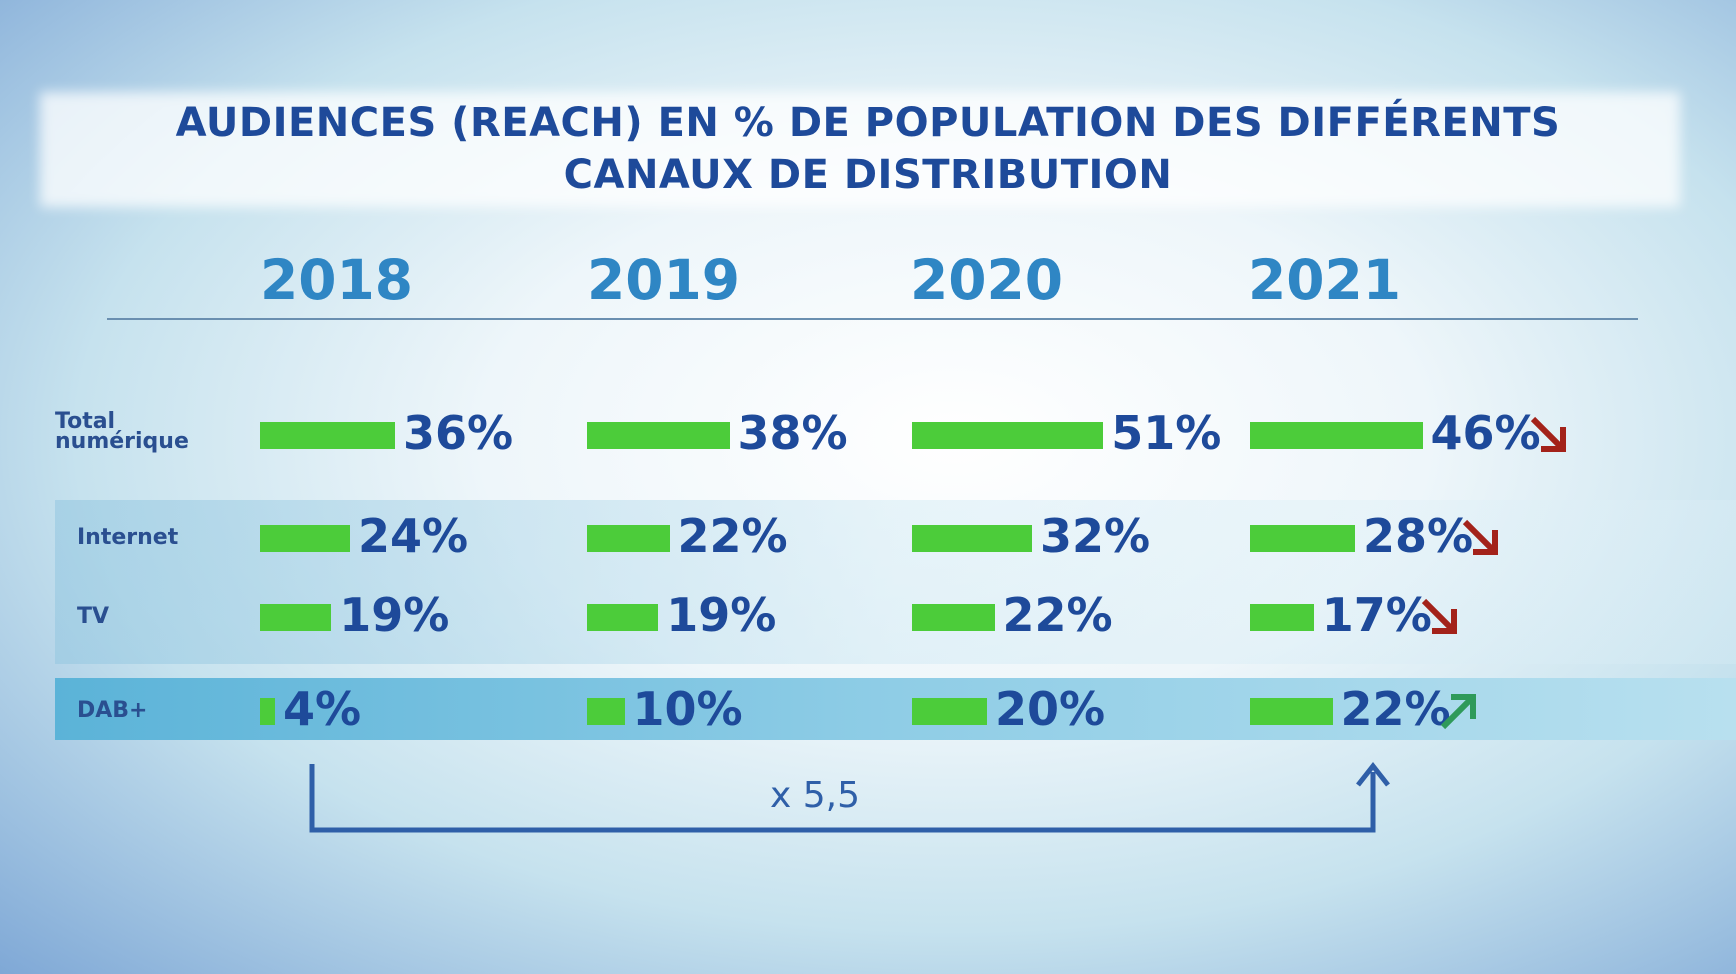 The height and width of the screenshot is (974, 1736). What do you see at coordinates (895, 709) in the screenshot?
I see `row-band-dab` at bounding box center [895, 709].